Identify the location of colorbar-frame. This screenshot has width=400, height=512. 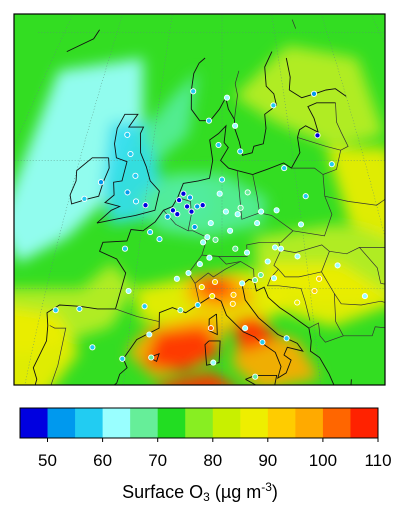
(199, 423).